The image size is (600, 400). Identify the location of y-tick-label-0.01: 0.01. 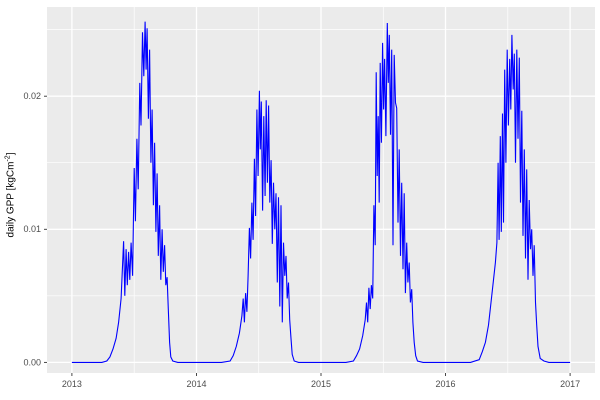
(32, 229).